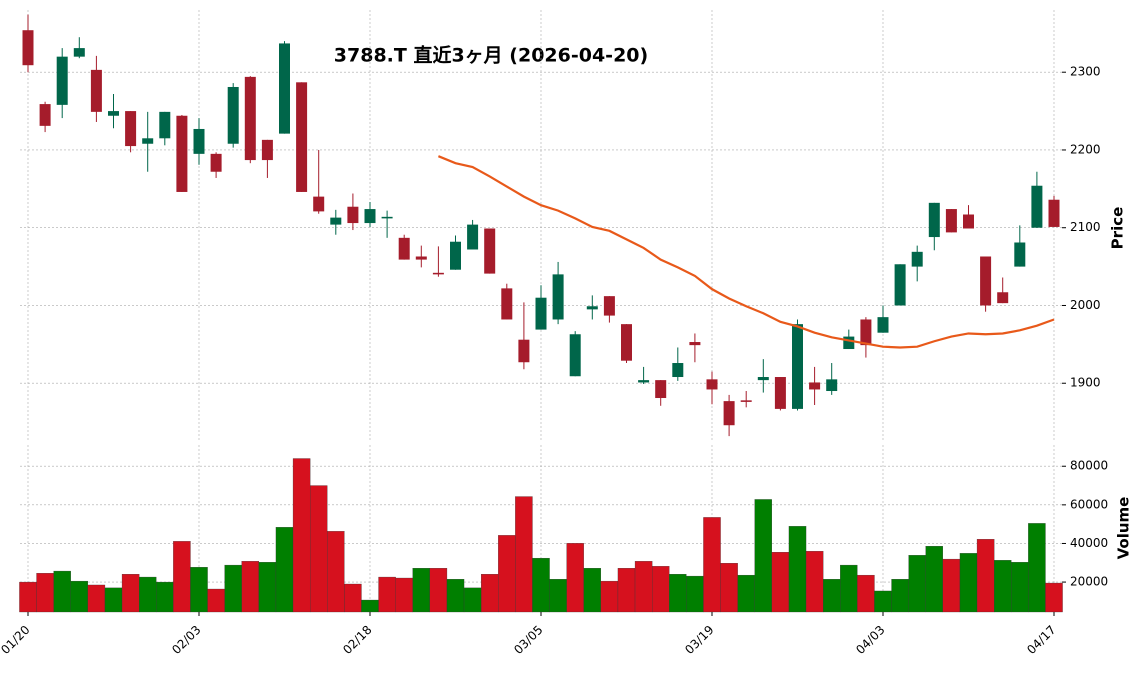 The image size is (1144, 674). What do you see at coordinates (1089, 582) in the screenshot?
I see `y-tick-label: 20000` at bounding box center [1089, 582].